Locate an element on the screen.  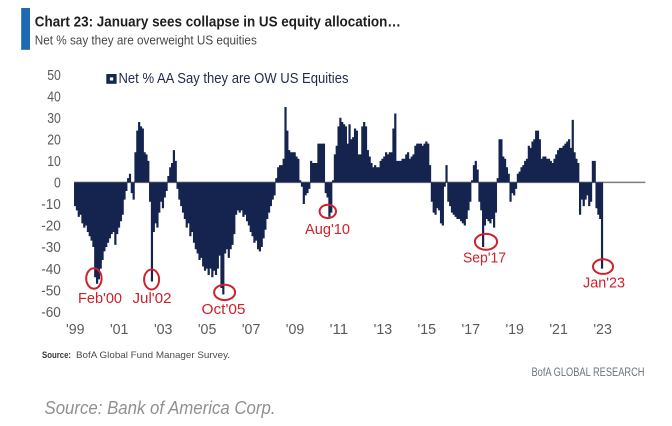
svg-text: '03 is located at coordinates (163, 329).